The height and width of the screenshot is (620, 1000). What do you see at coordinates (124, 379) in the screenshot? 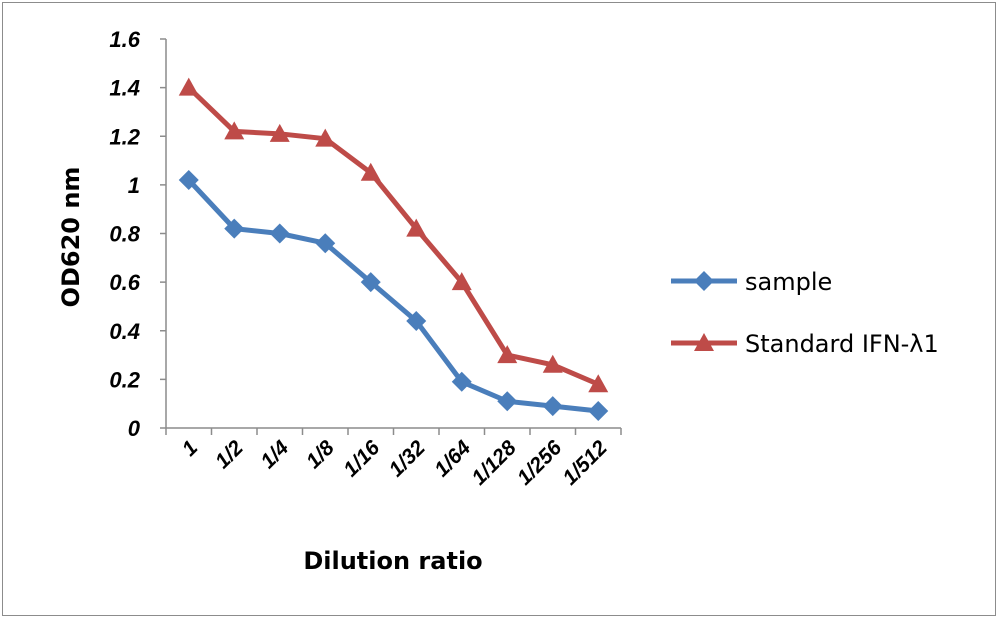
I see `y-tick-label: 0.2` at bounding box center [124, 379].